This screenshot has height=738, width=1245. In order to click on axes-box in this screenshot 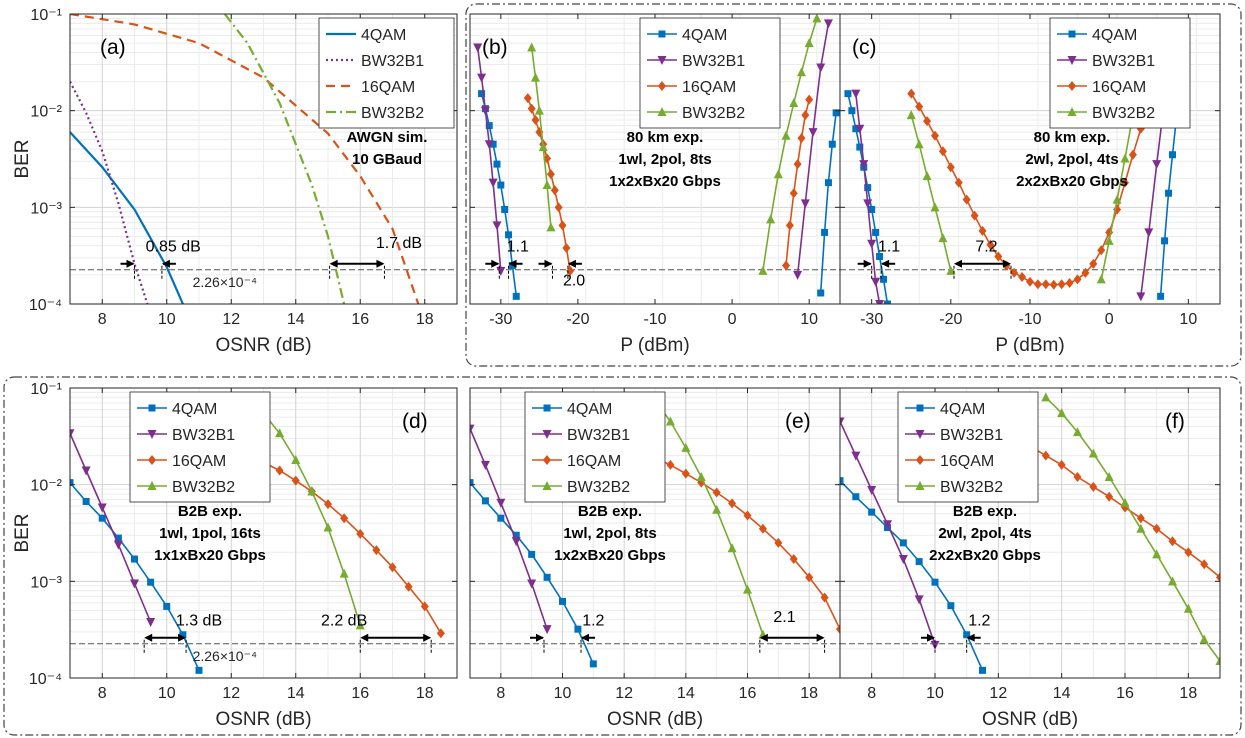, I will do `click(1030, 533)`.